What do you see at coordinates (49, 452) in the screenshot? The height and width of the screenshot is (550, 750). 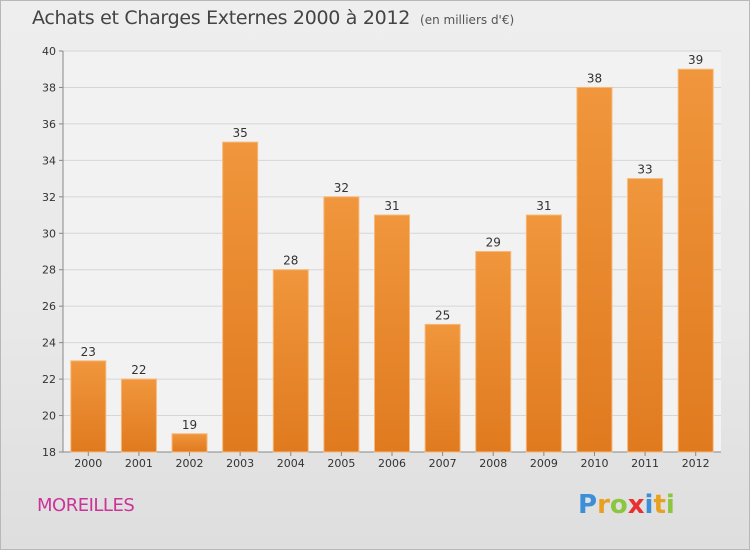 I see `y-tick-label: 18` at bounding box center [49, 452].